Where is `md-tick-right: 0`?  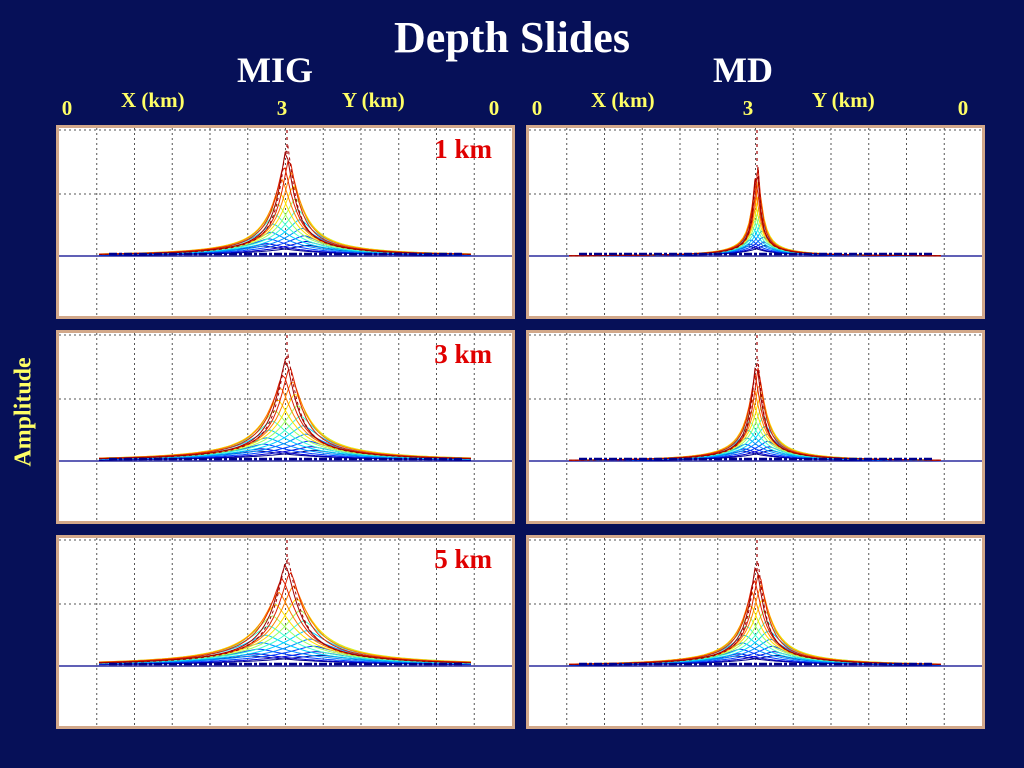
md-tick-right: 0 is located at coordinates (963, 108).